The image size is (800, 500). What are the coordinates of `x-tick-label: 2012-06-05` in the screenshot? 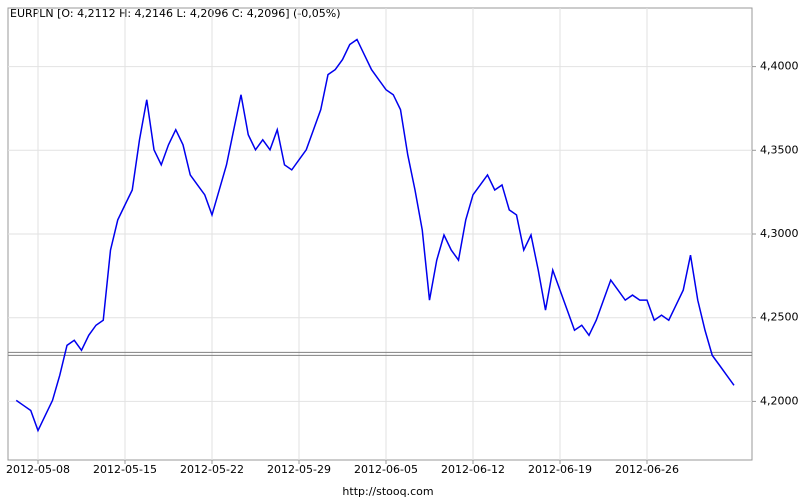 It's located at (386, 469).